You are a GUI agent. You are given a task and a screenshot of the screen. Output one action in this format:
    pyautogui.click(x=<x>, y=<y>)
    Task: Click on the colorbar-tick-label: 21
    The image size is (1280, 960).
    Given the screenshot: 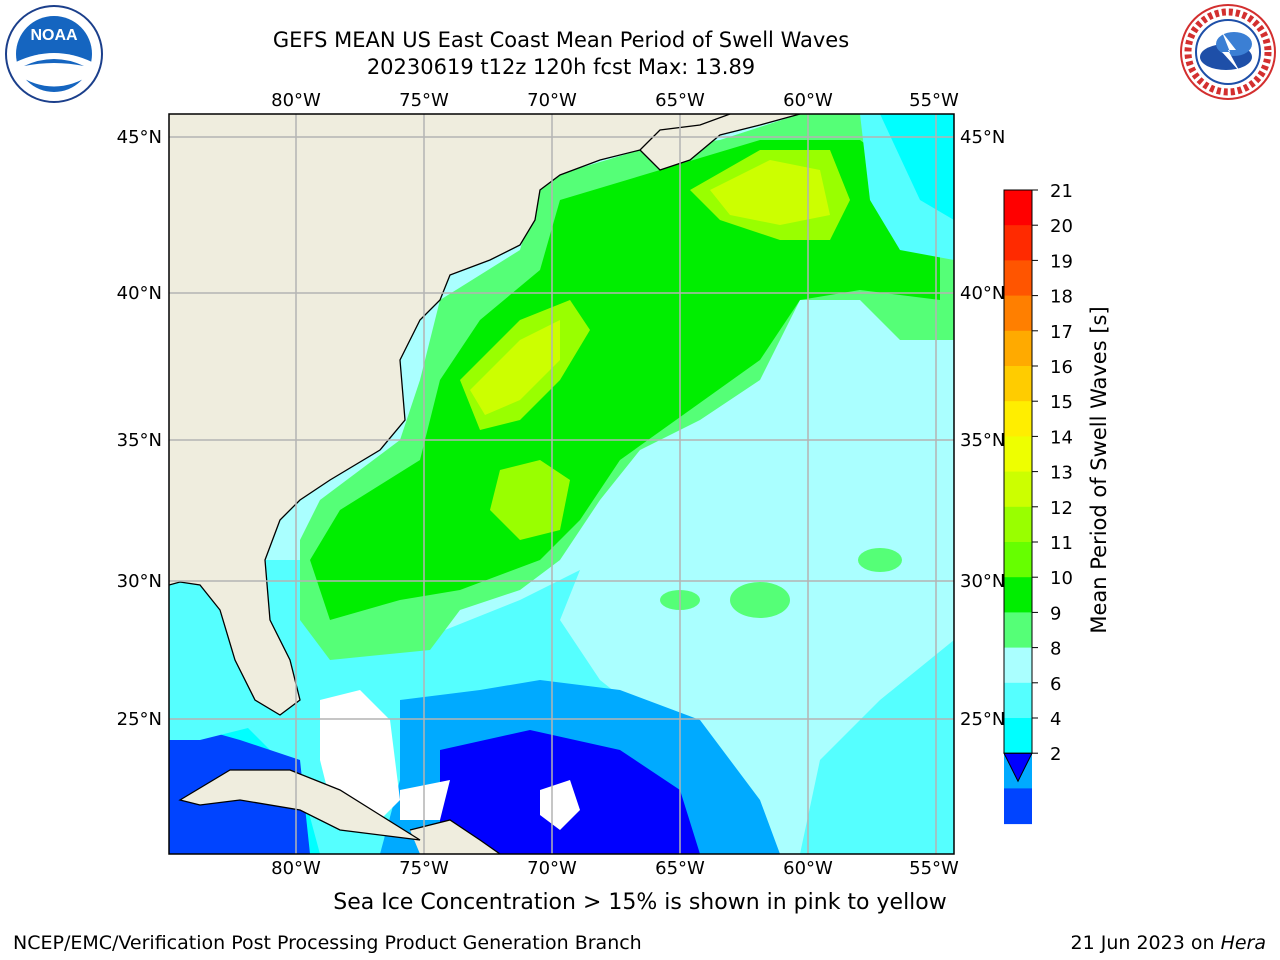 What is the action you would take?
    pyautogui.click(x=1061, y=191)
    